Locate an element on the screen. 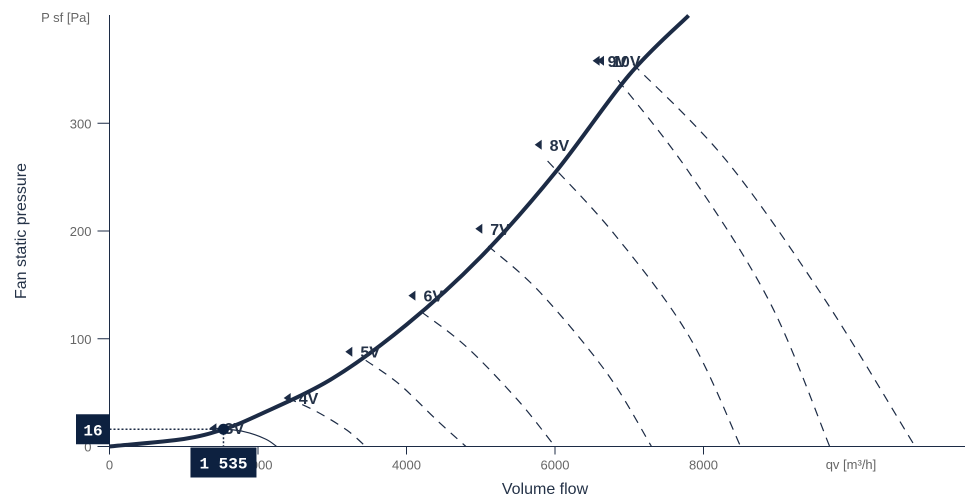 The image size is (965, 500). x-axis-title: Volume flow is located at coordinates (545, 489).